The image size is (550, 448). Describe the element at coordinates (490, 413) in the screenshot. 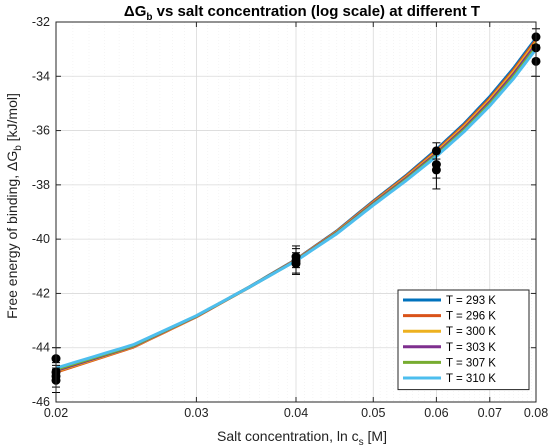

I see `x-tick-label: 0.07` at that location.